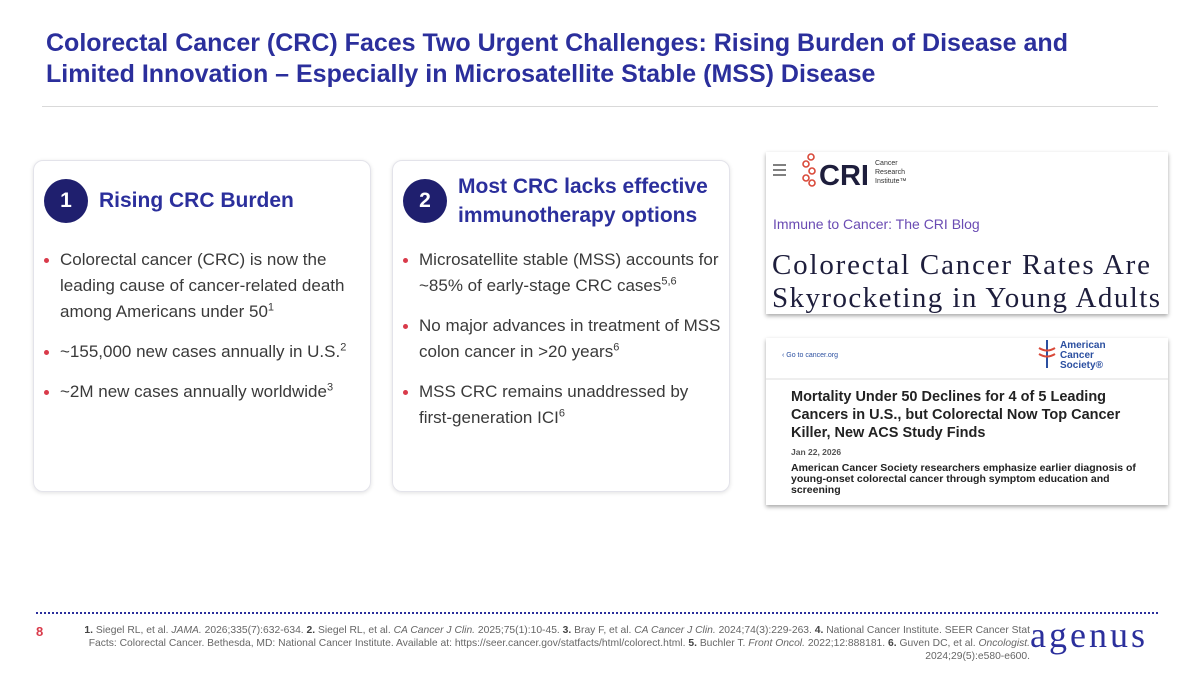  What do you see at coordinates (254, 630) in the screenshot?
I see `reference-details: 2026;335(7):632-634.` at bounding box center [254, 630].